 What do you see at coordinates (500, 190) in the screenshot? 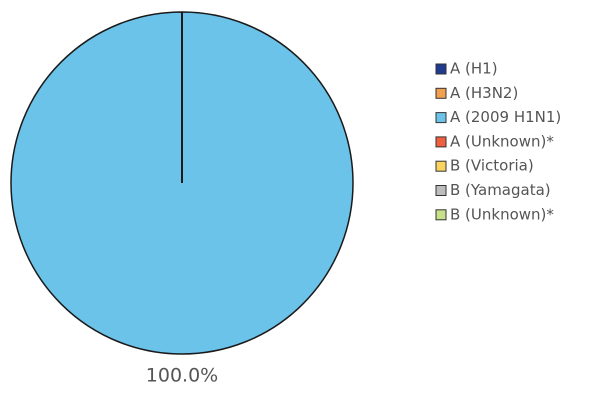
I see `legend-label: B (Yamagata)` at bounding box center [500, 190].